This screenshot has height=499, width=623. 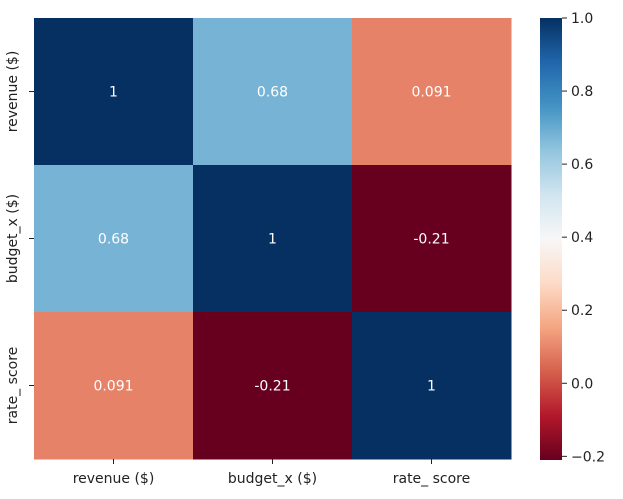 What do you see at coordinates (272, 479) in the screenshot?
I see `x-tick-label: budget_x ($)` at bounding box center [272, 479].